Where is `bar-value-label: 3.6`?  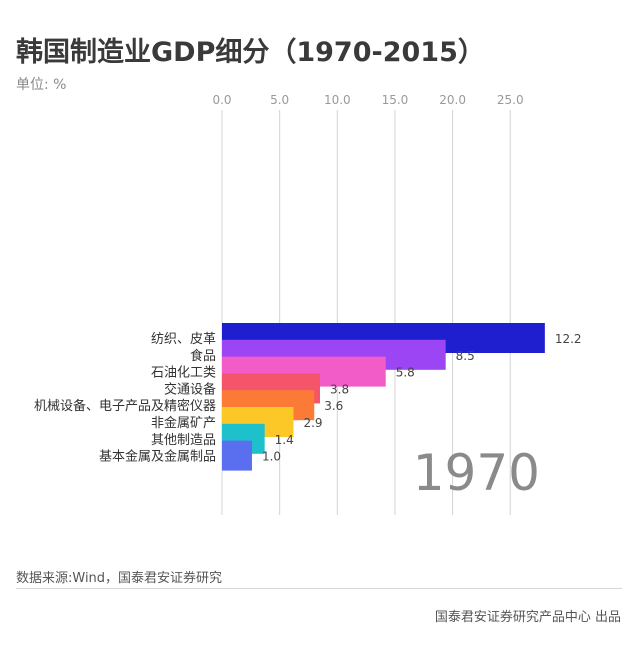
bar-value-label: 3.6 is located at coordinates (333, 406).